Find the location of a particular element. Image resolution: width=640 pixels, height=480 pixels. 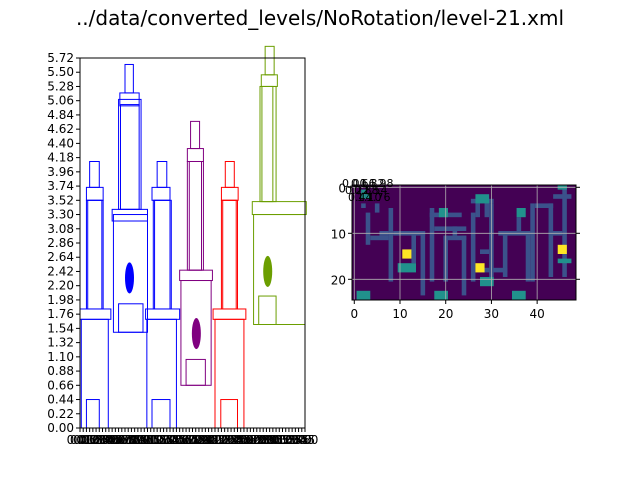

x-tick-label: 3.50 is located at coordinates (305, 440).